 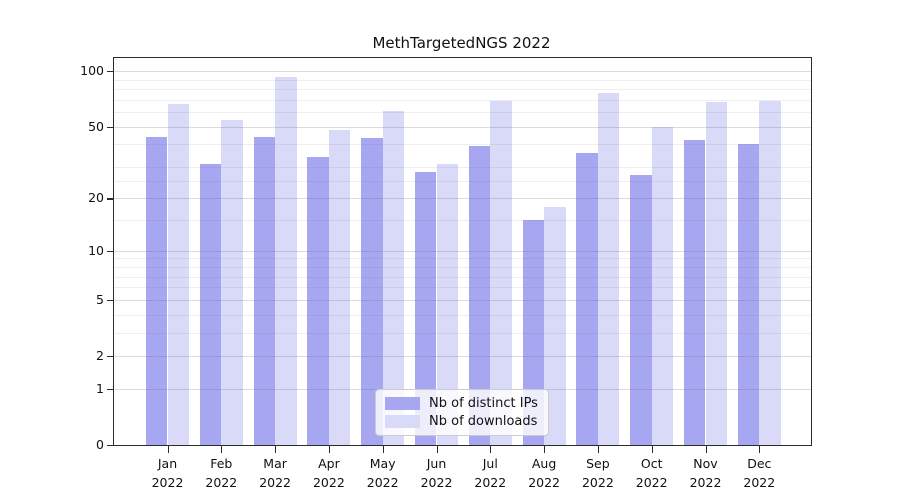 What do you see at coordinates (382, 473) in the screenshot?
I see `x-tick-label: May 2022` at bounding box center [382, 473].